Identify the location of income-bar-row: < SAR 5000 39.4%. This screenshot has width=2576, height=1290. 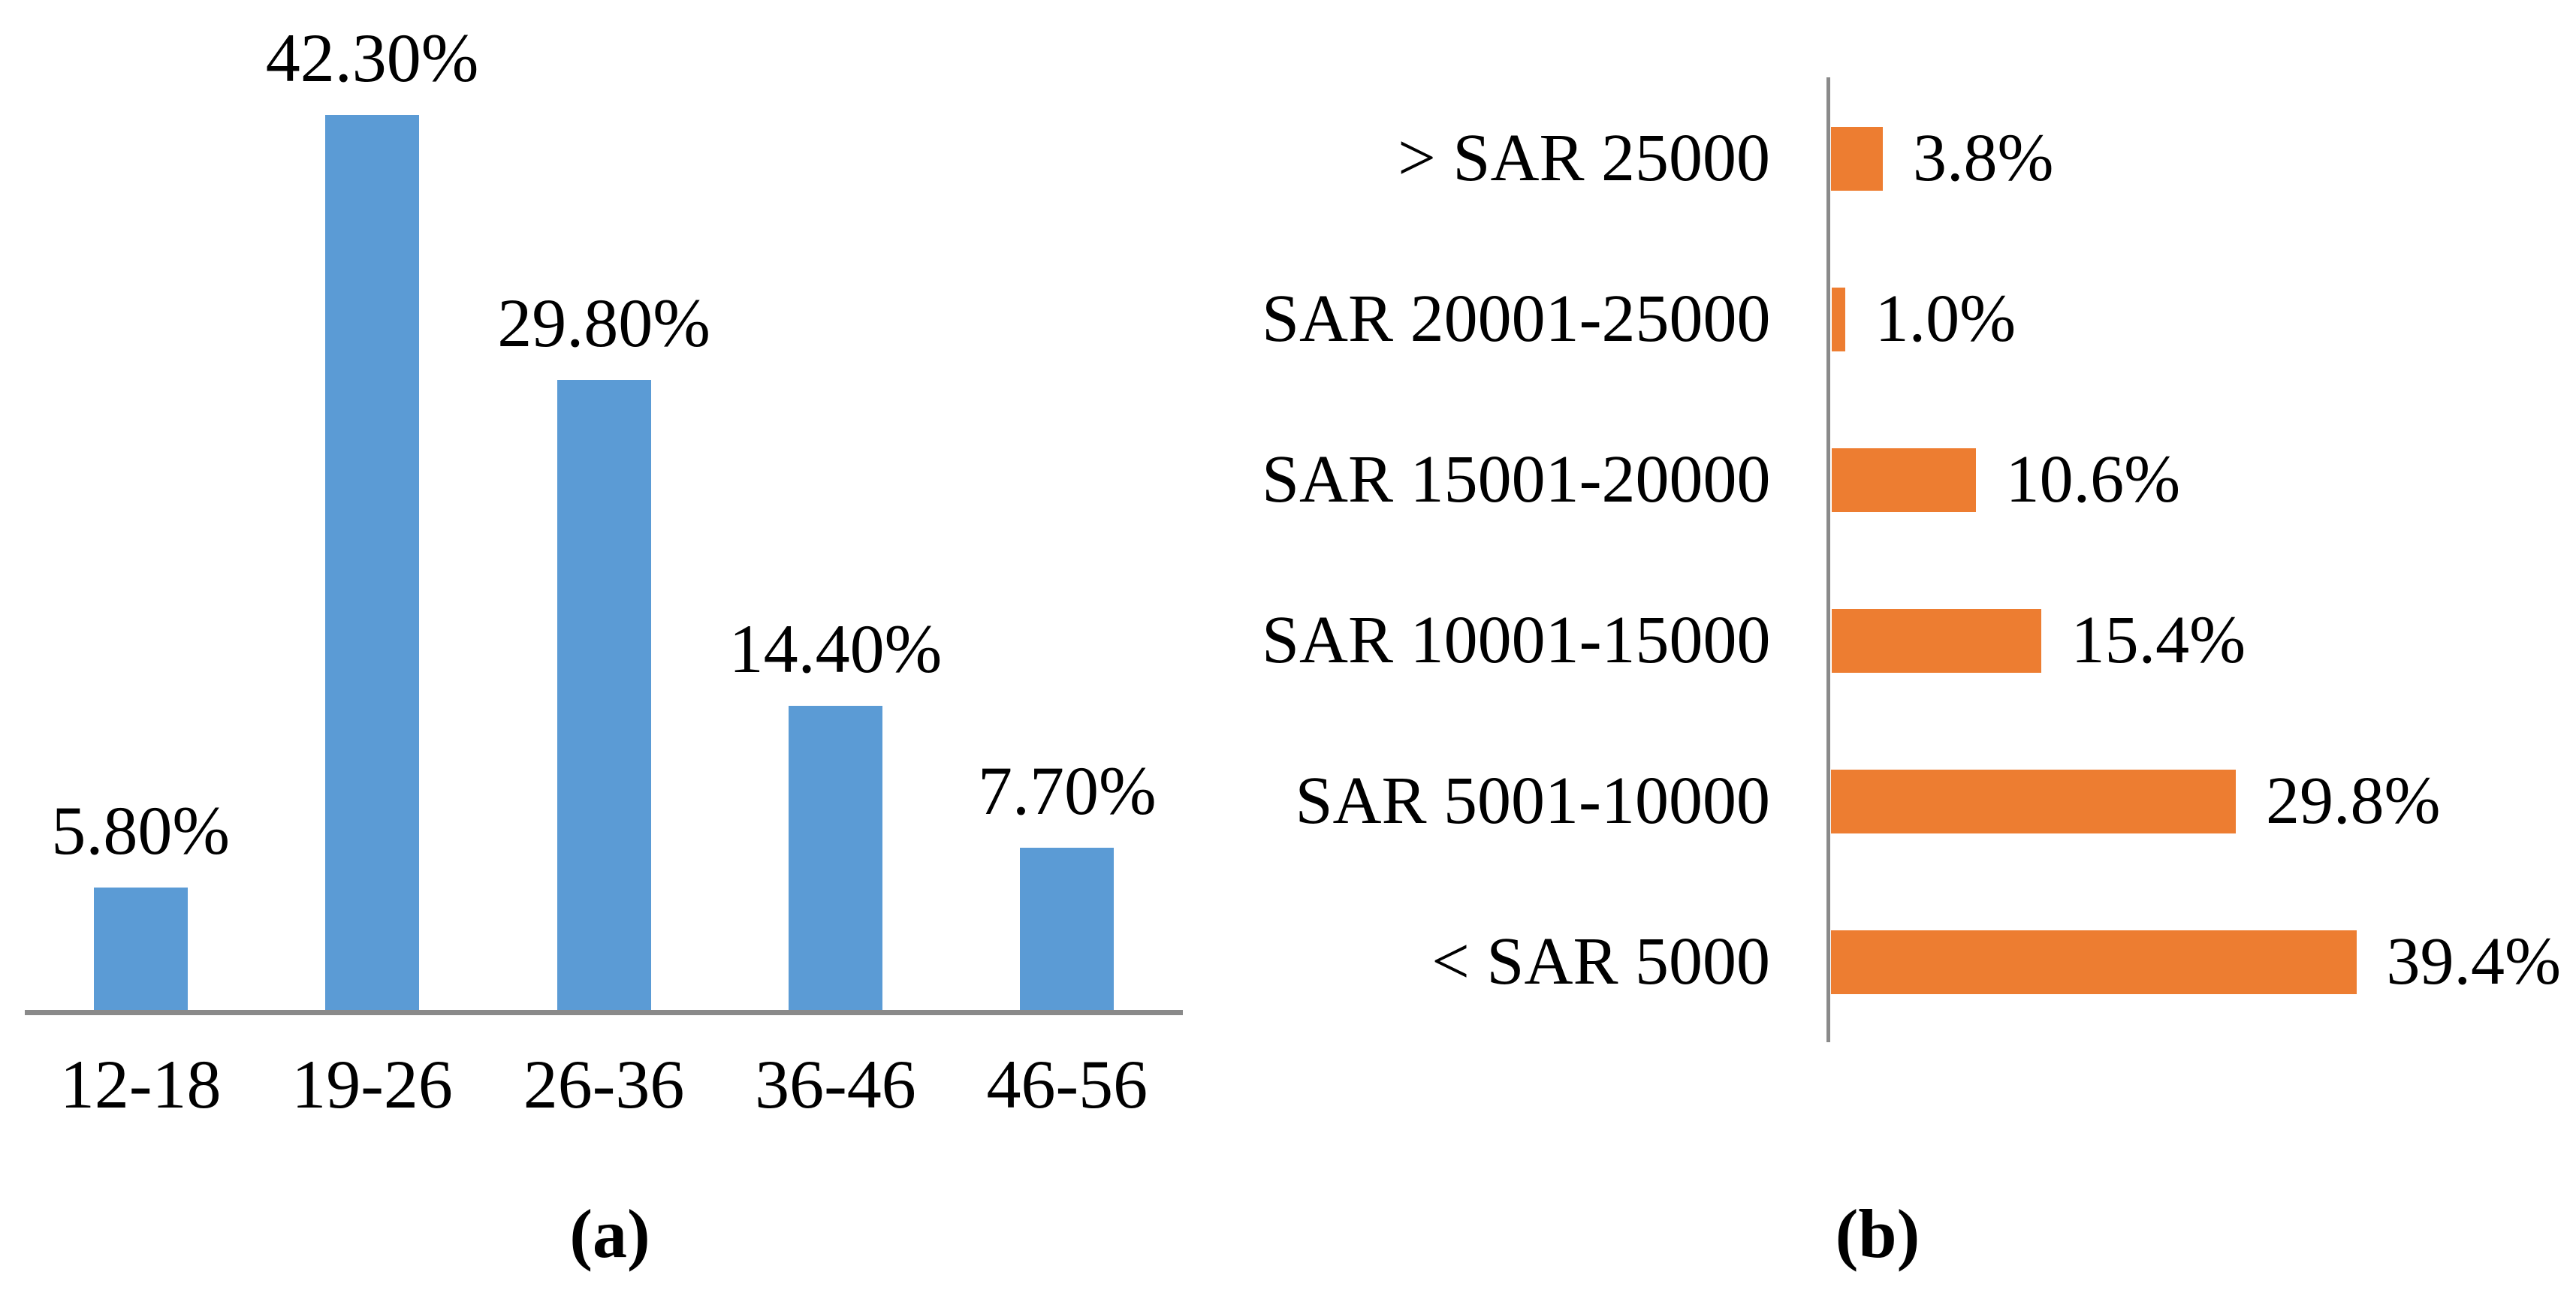
(1911, 962).